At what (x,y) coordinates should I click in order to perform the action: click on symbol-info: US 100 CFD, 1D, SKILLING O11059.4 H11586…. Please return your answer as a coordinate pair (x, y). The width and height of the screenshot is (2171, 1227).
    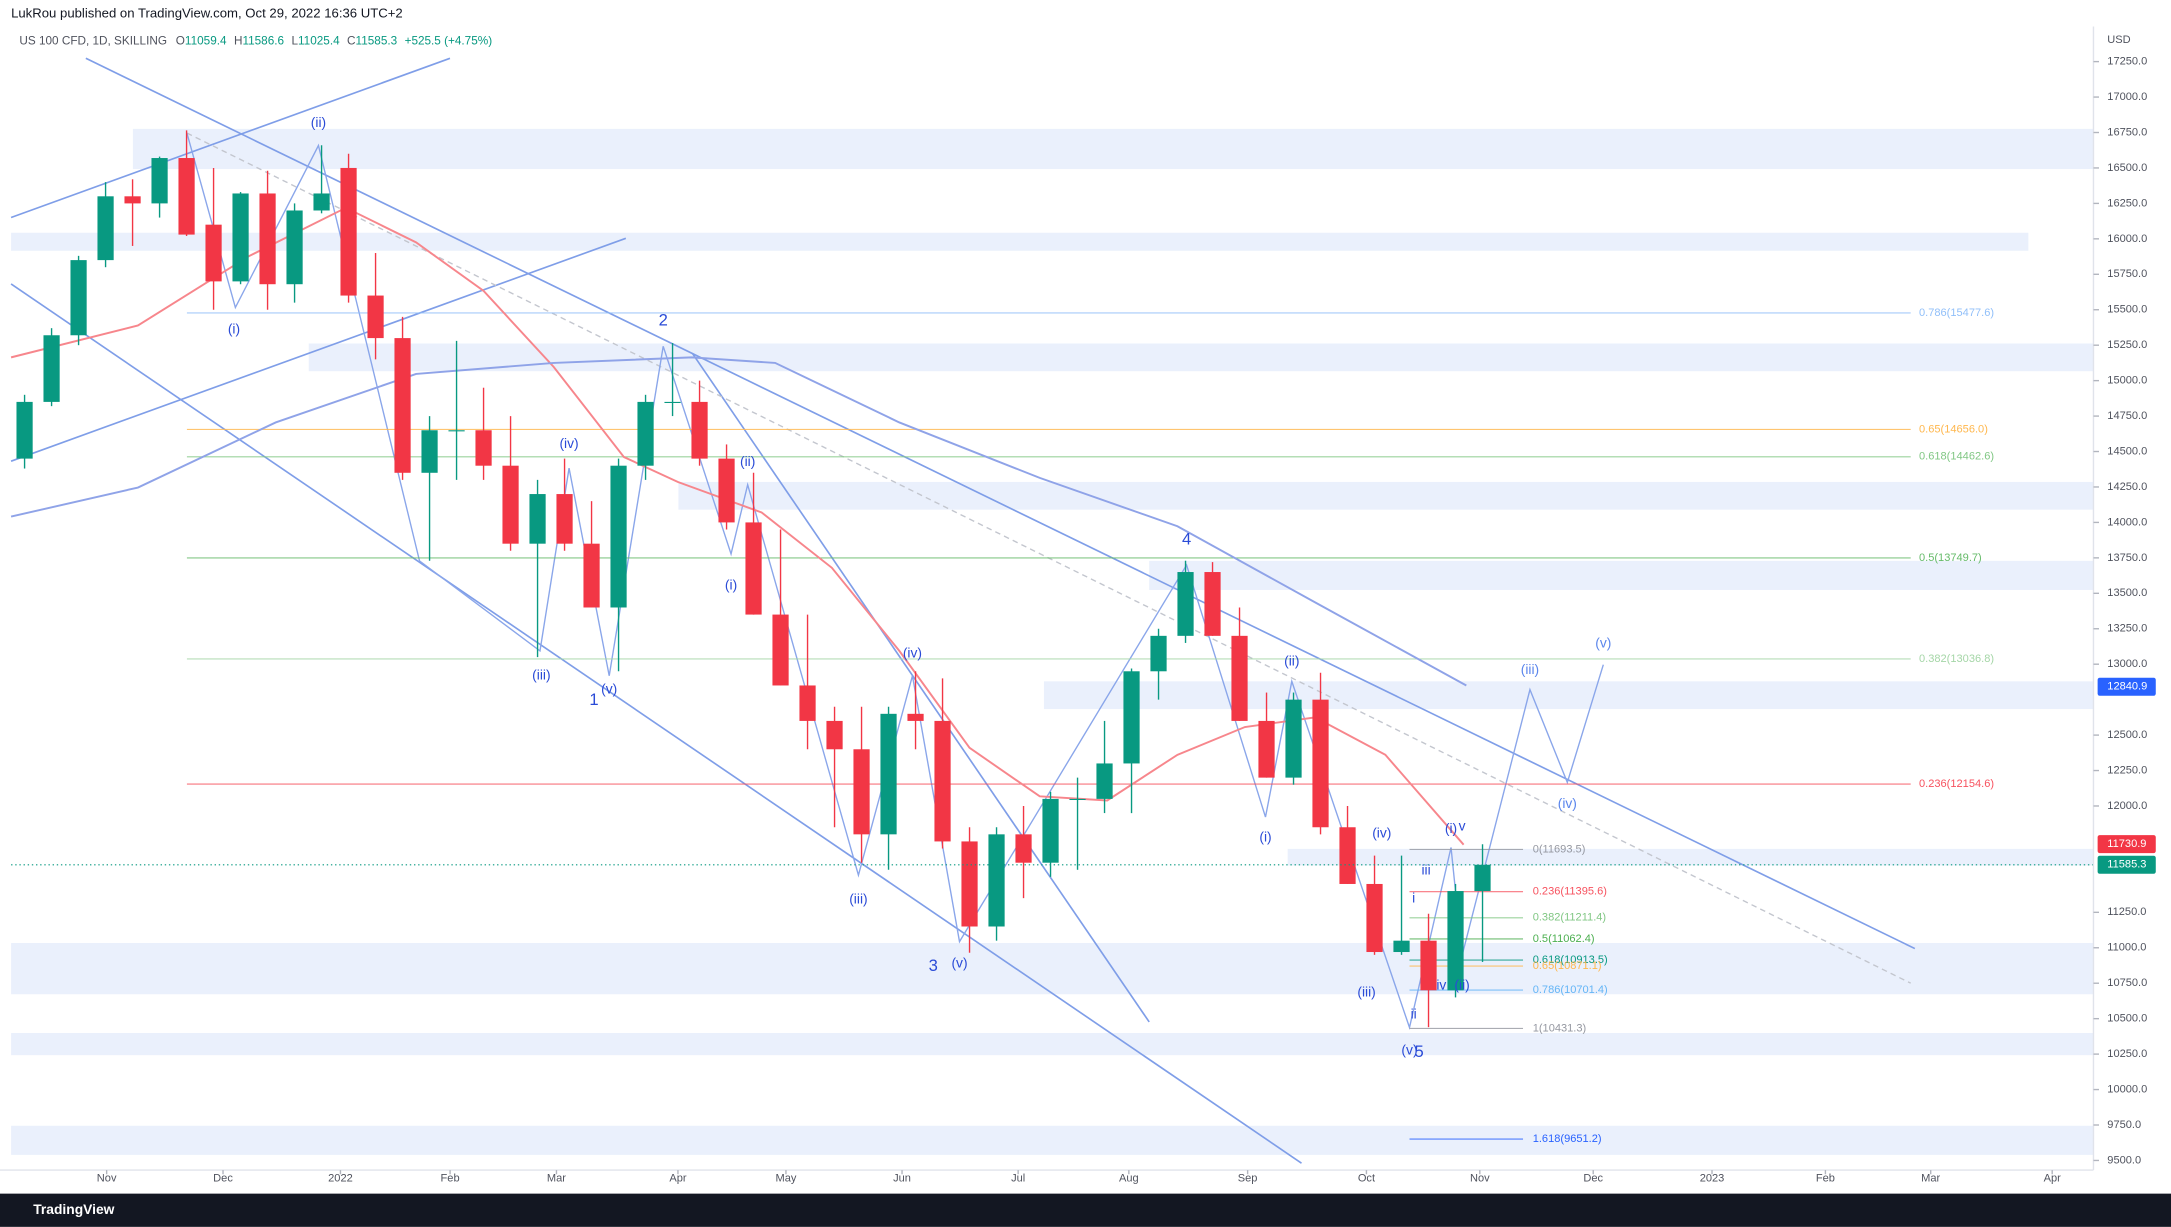
    Looking at the image, I should click on (255, 41).